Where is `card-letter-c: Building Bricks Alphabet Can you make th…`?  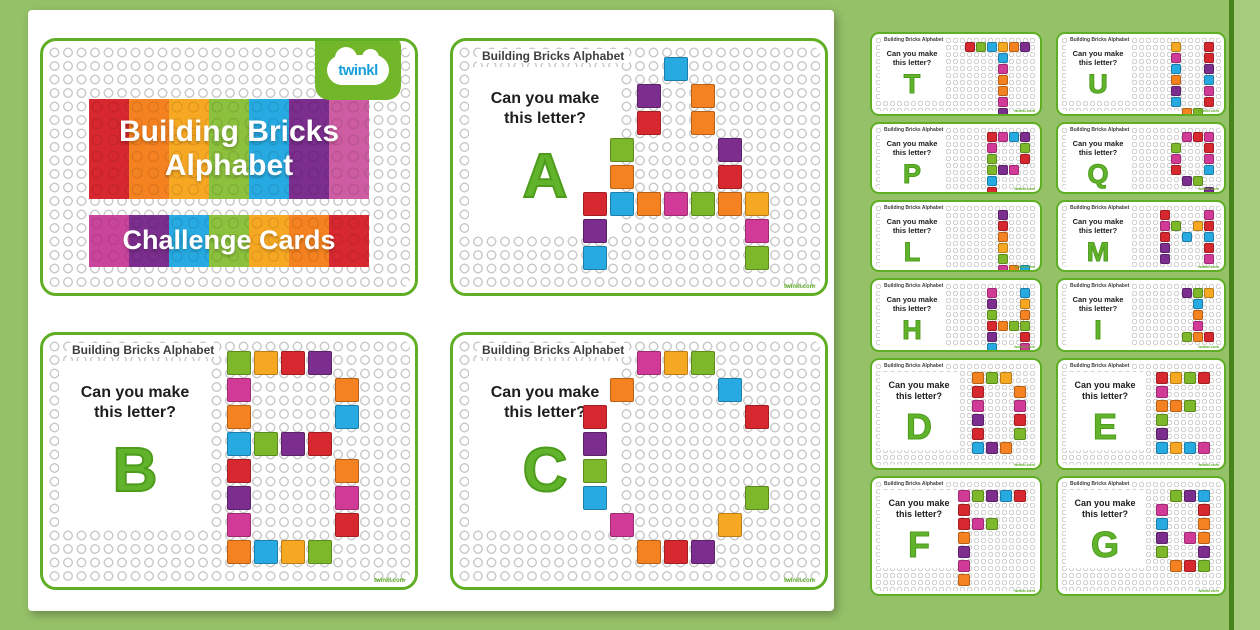 card-letter-c: Building Bricks Alphabet Can you make th… is located at coordinates (639, 461).